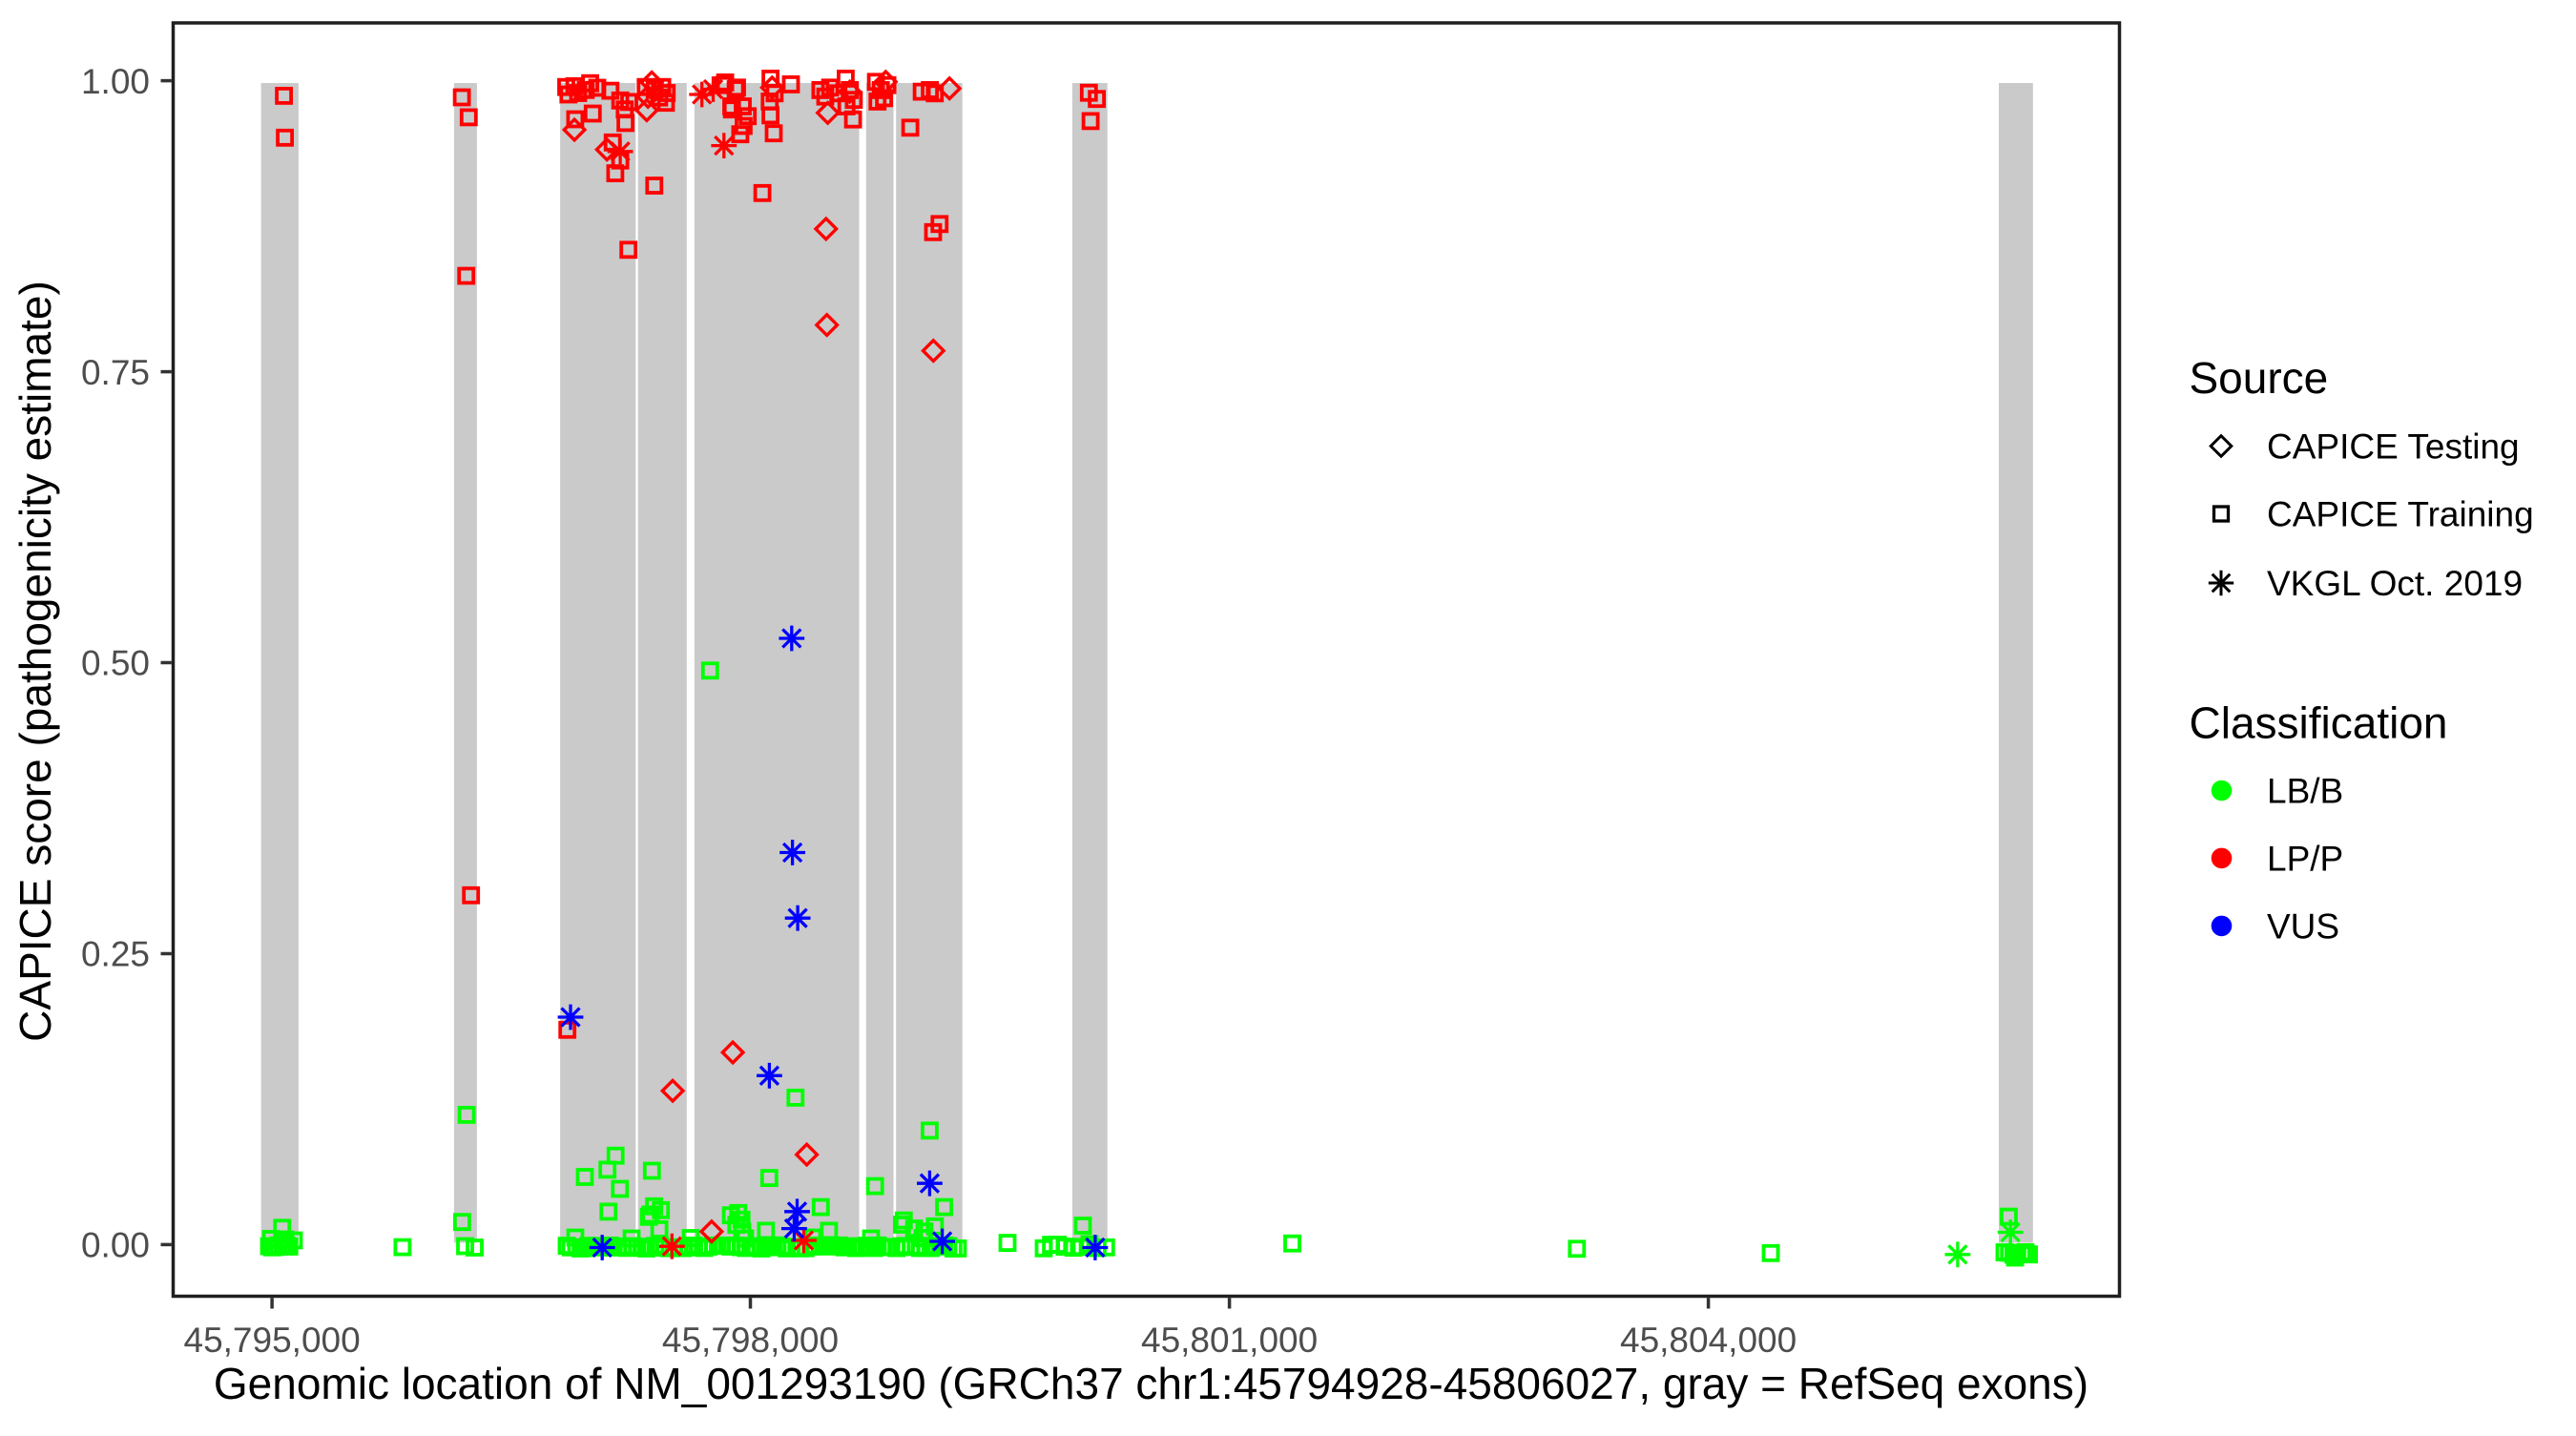 This screenshot has height=1436, width=2576. What do you see at coordinates (2303, 927) in the screenshot?
I see `svg-text: VUS` at bounding box center [2303, 927].